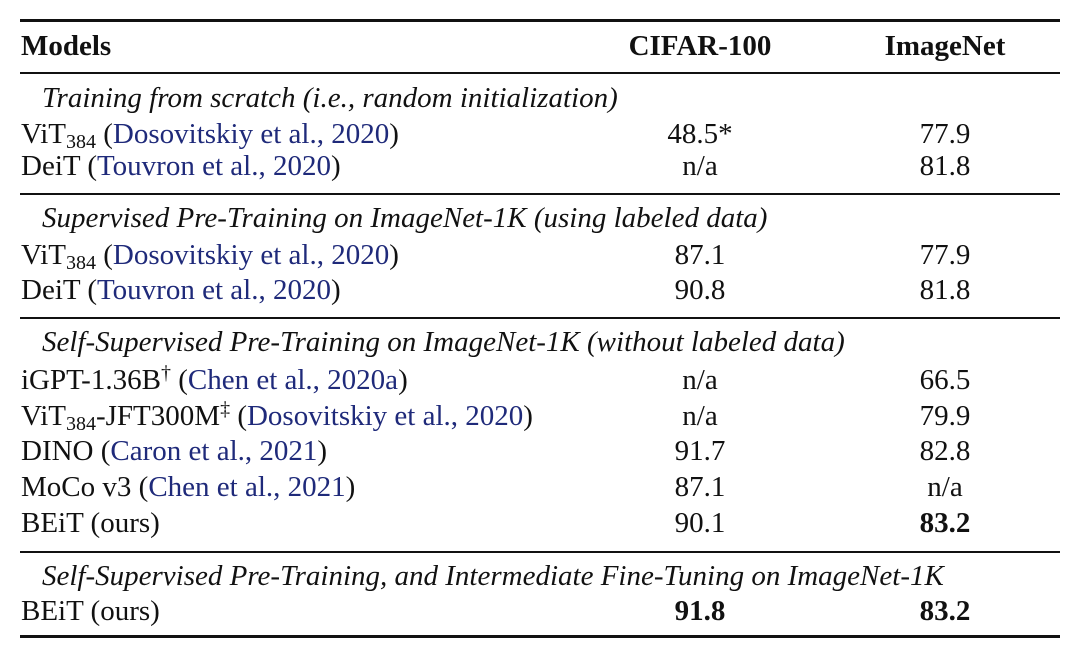 The width and height of the screenshot is (1080, 647). What do you see at coordinates (540, 46) in the screenshot?
I see `header-row: Models CIFAR-100 ImageNet` at bounding box center [540, 46].